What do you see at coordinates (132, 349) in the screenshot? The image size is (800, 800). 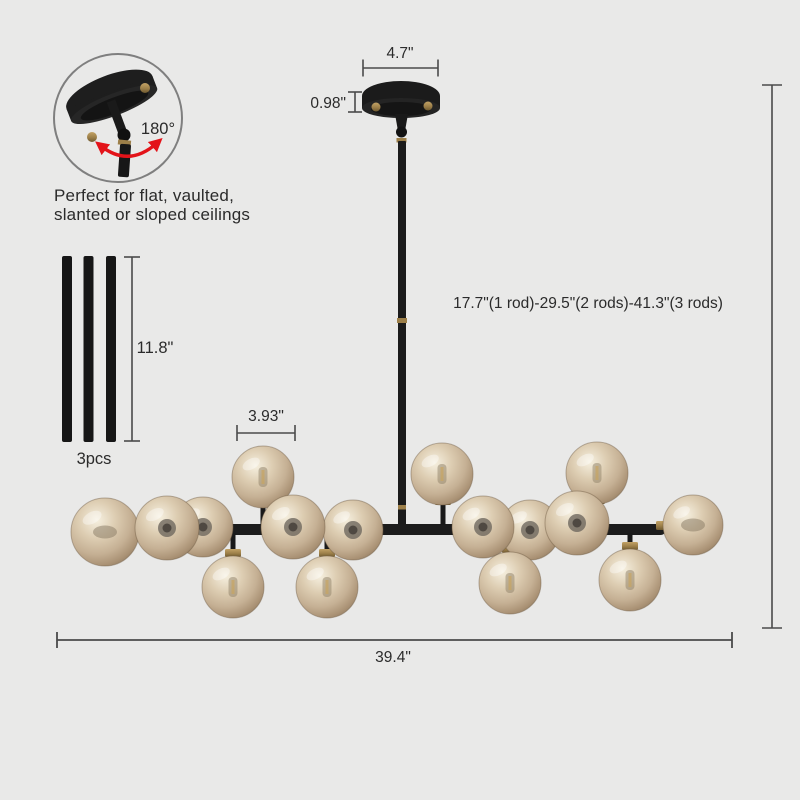 I see `rod-length-dimension-line` at bounding box center [132, 349].